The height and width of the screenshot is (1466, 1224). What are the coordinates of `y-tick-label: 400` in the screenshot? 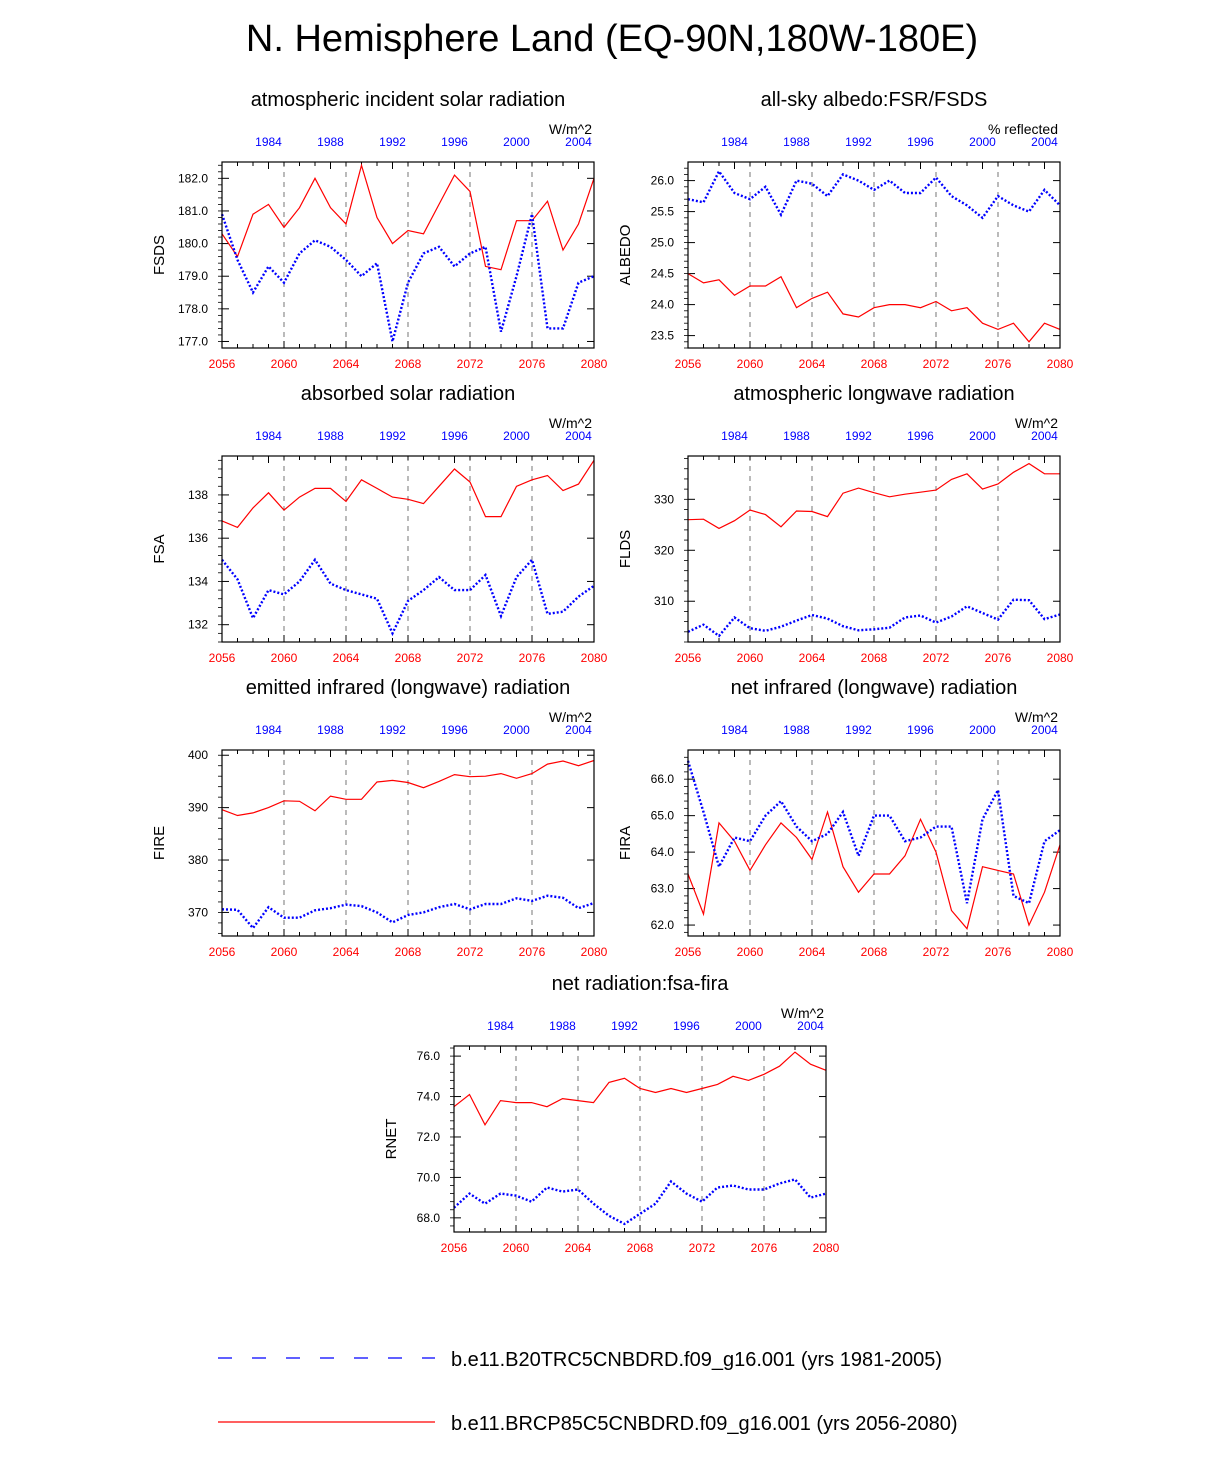 It's located at (198, 755).